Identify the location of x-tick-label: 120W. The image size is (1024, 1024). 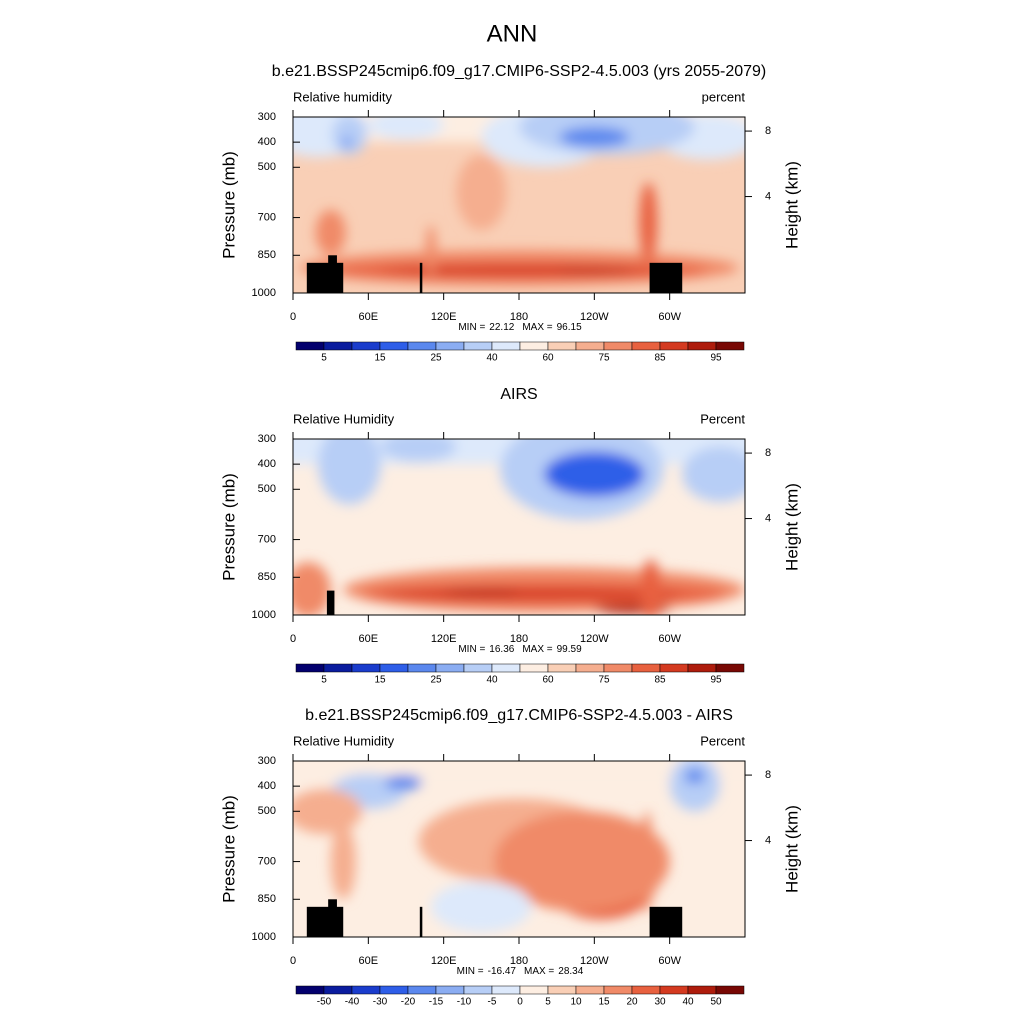
(594, 317).